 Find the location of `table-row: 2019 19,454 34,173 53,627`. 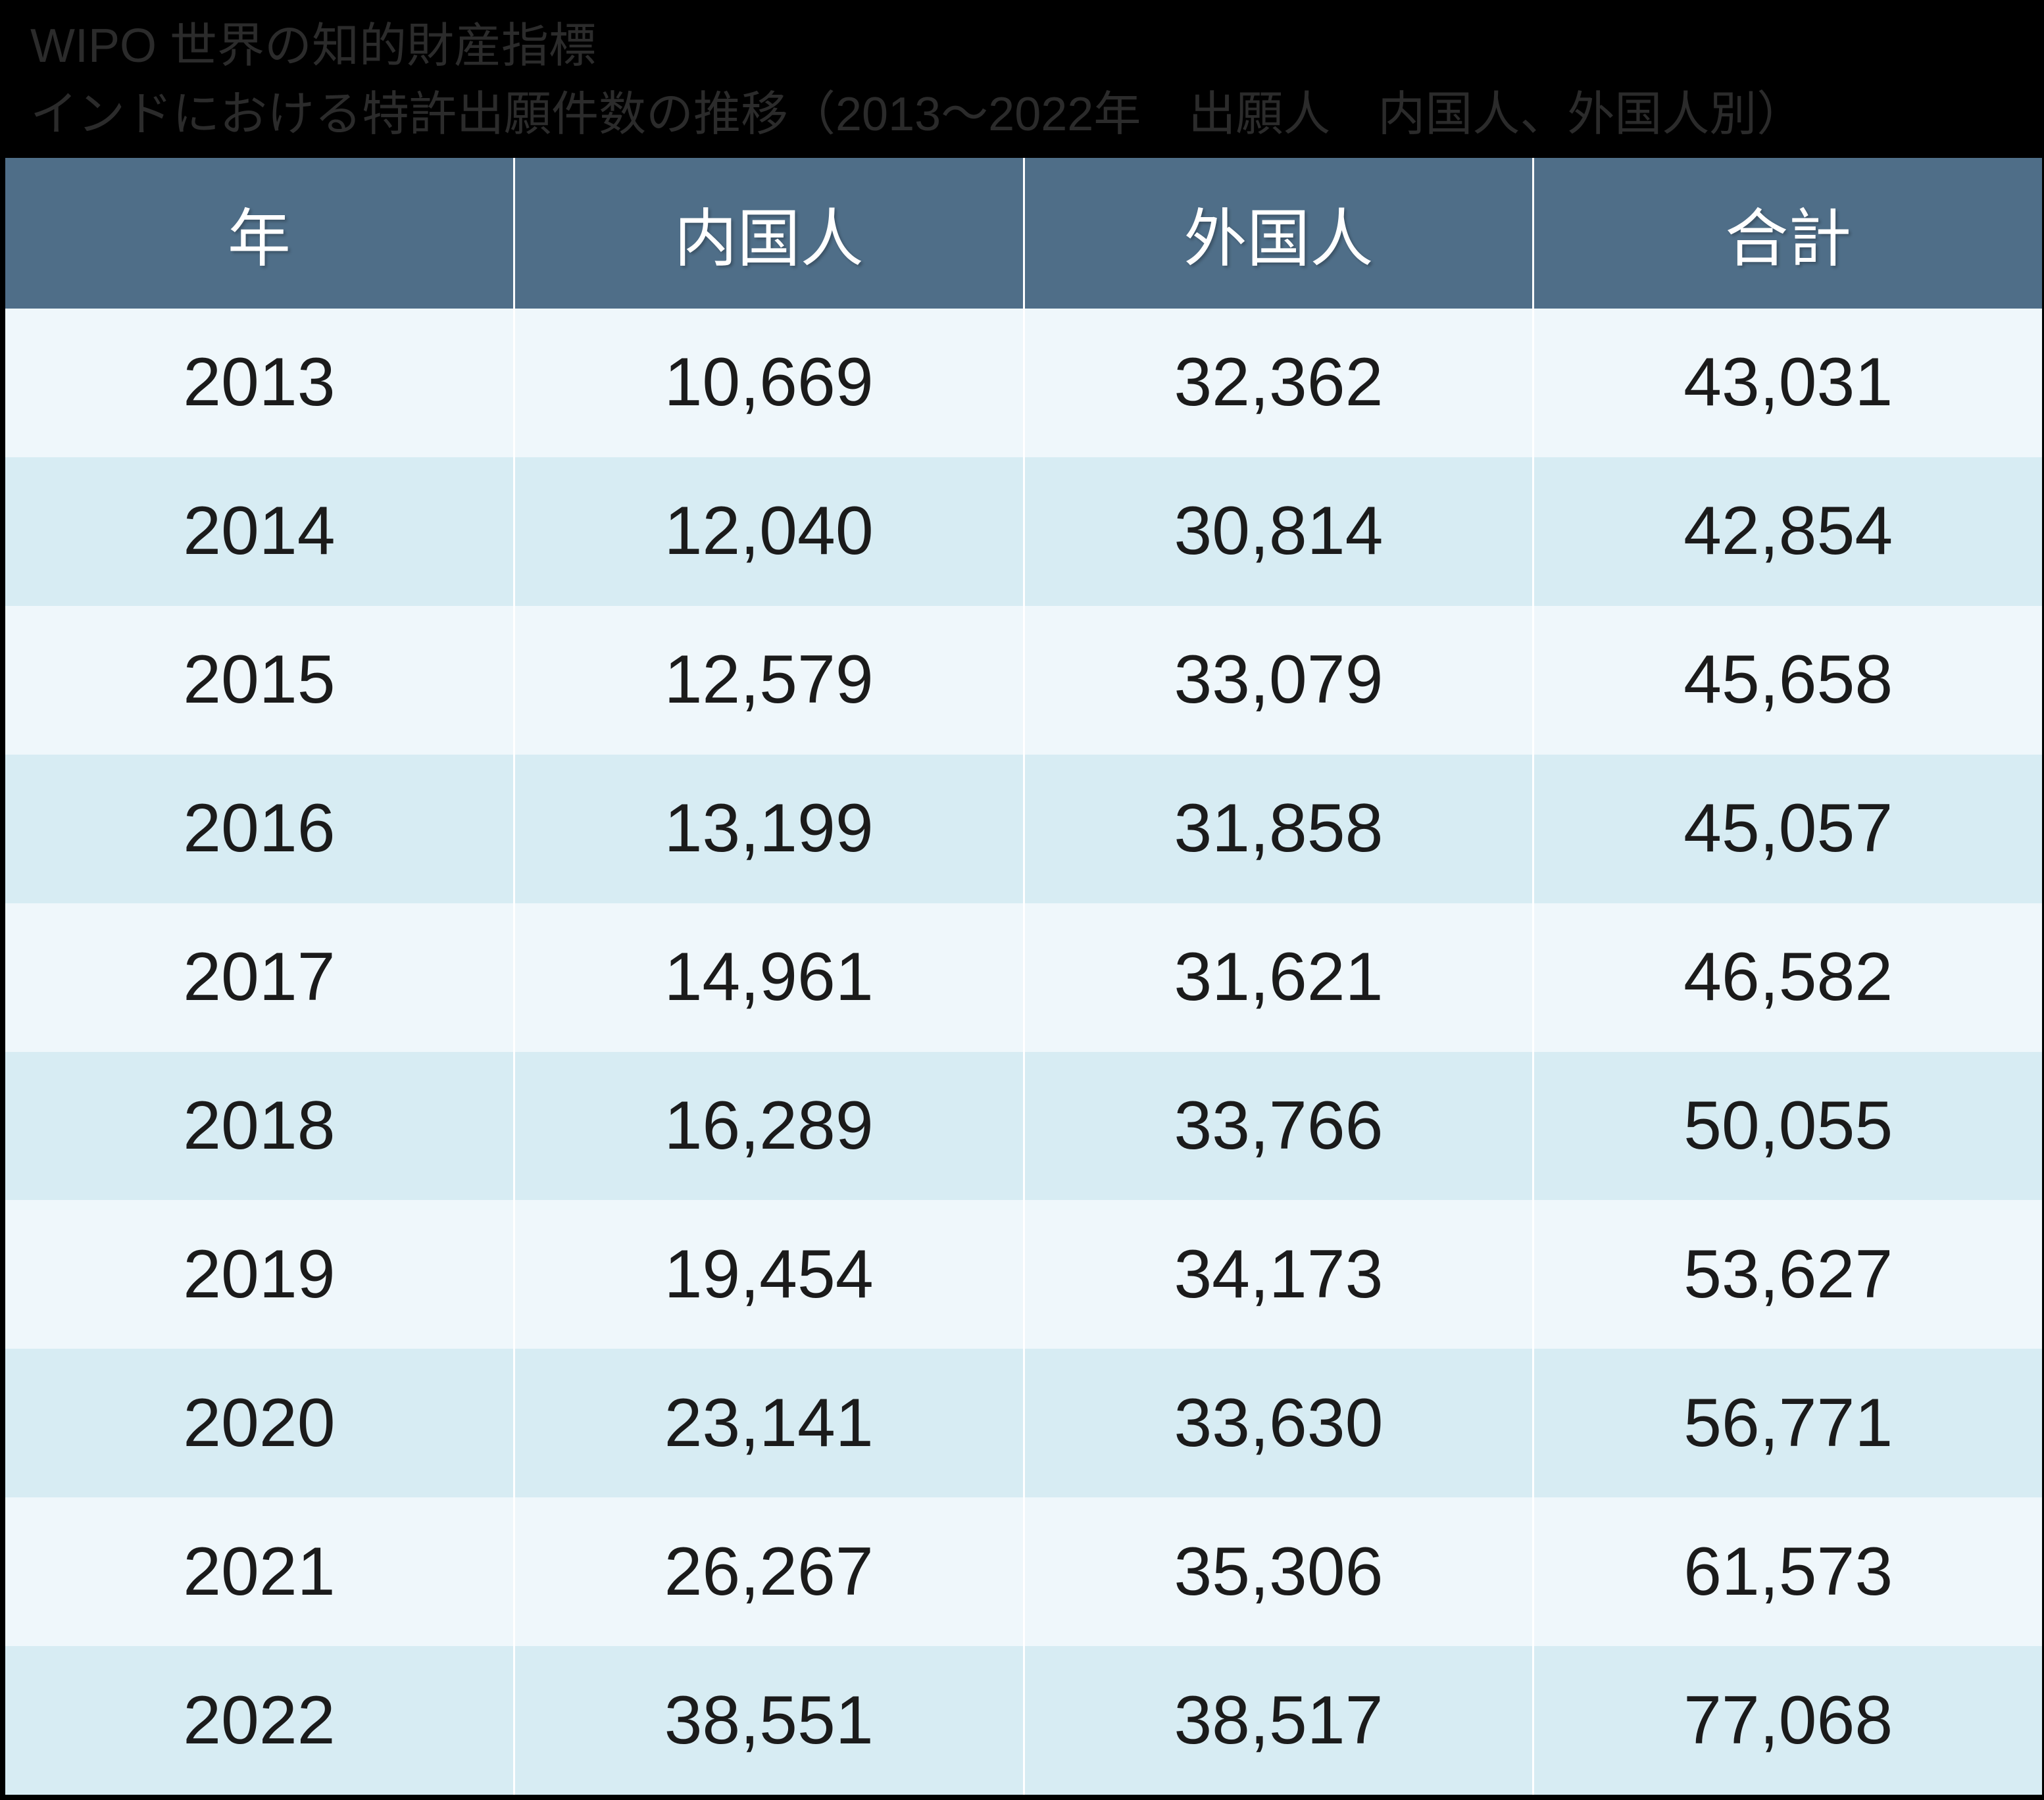

table-row: 2019 19,454 34,173 53,627 is located at coordinates (1023, 1274).